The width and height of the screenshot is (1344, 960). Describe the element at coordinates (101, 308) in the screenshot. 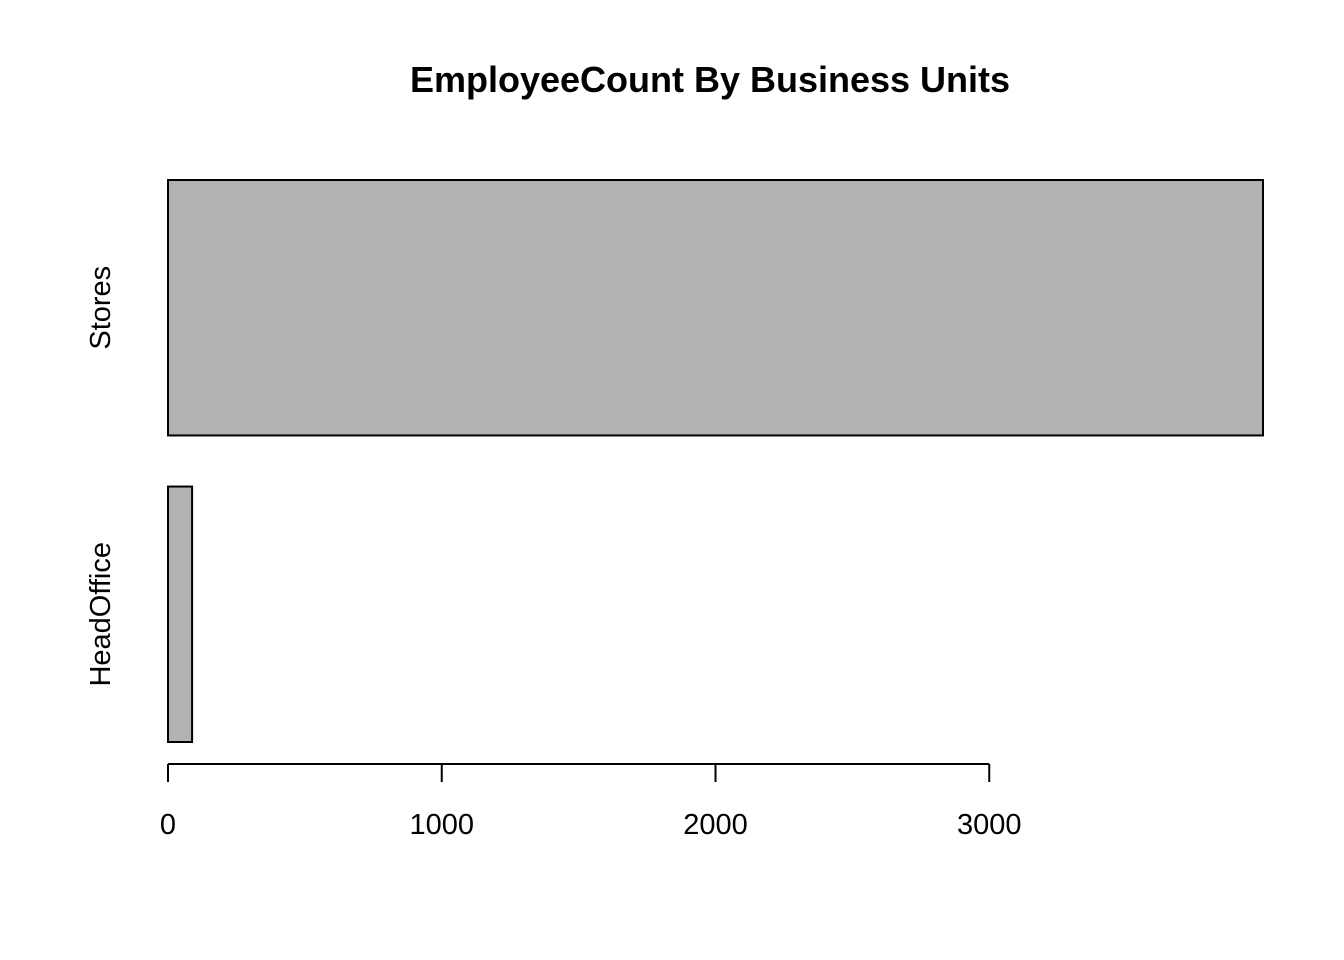

I see `category-label-stores: Stores` at that location.